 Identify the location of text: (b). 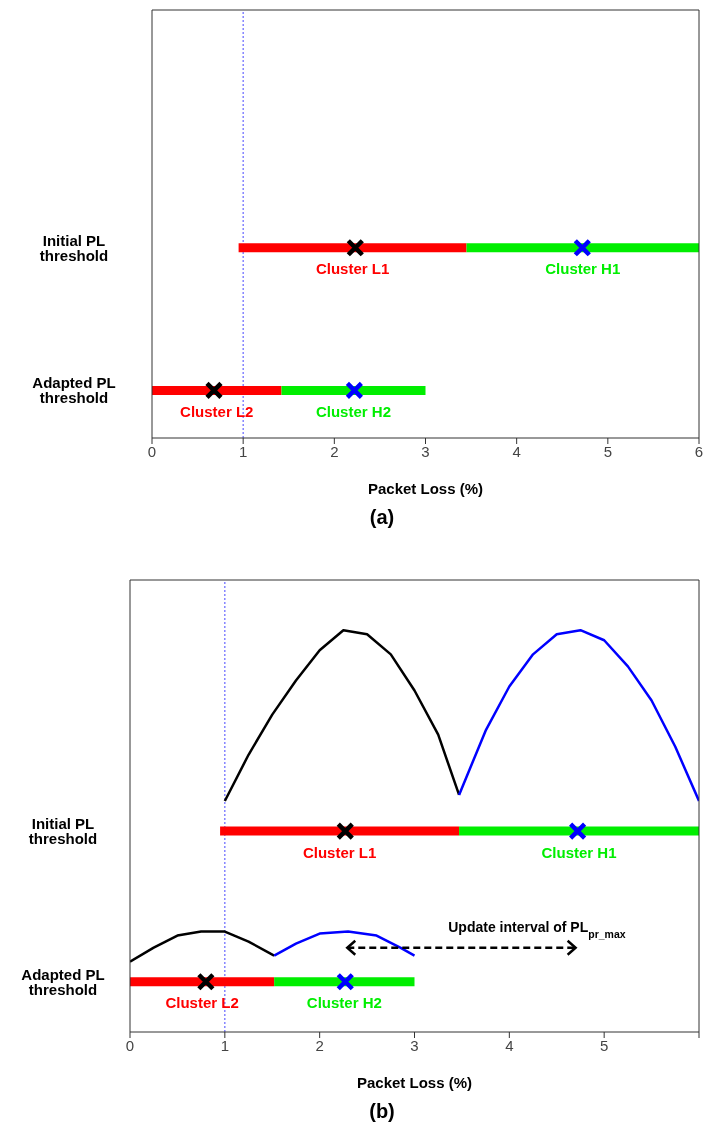
(382, 1111).